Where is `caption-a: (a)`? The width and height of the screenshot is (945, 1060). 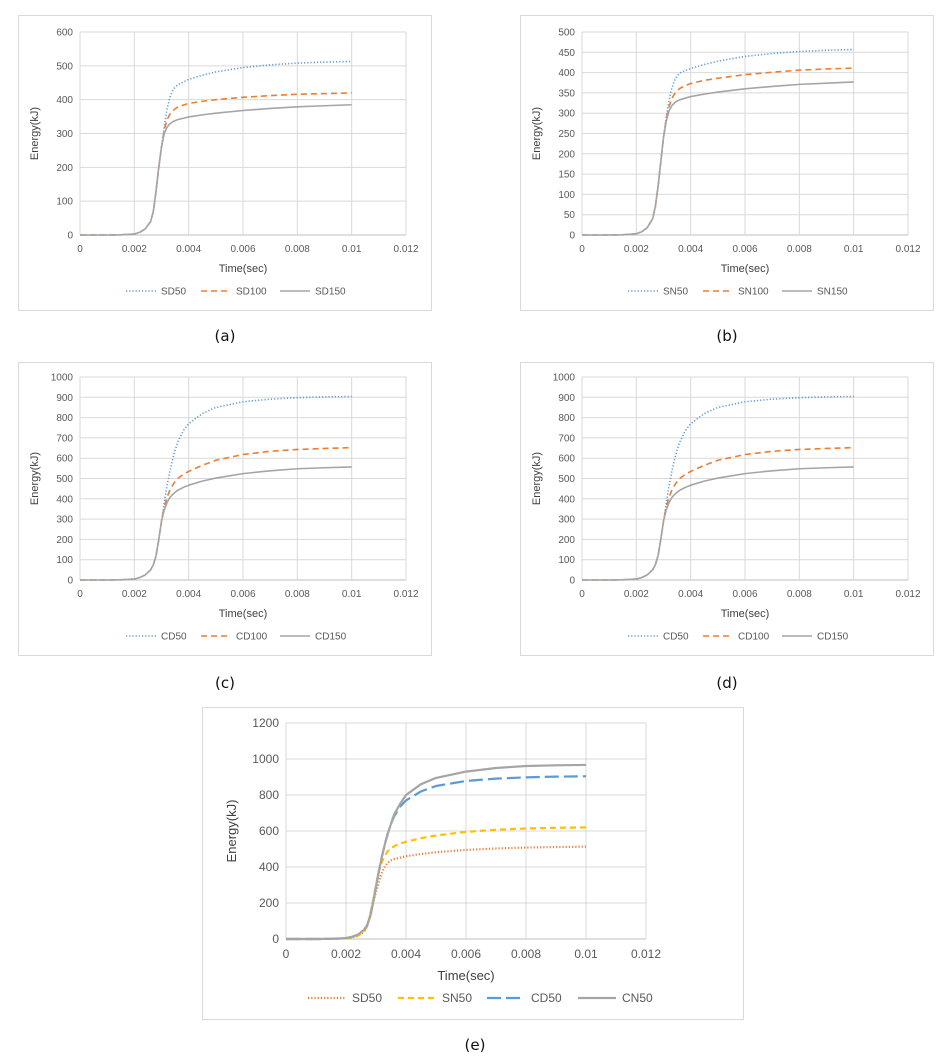
caption-a: (a) is located at coordinates (225, 336).